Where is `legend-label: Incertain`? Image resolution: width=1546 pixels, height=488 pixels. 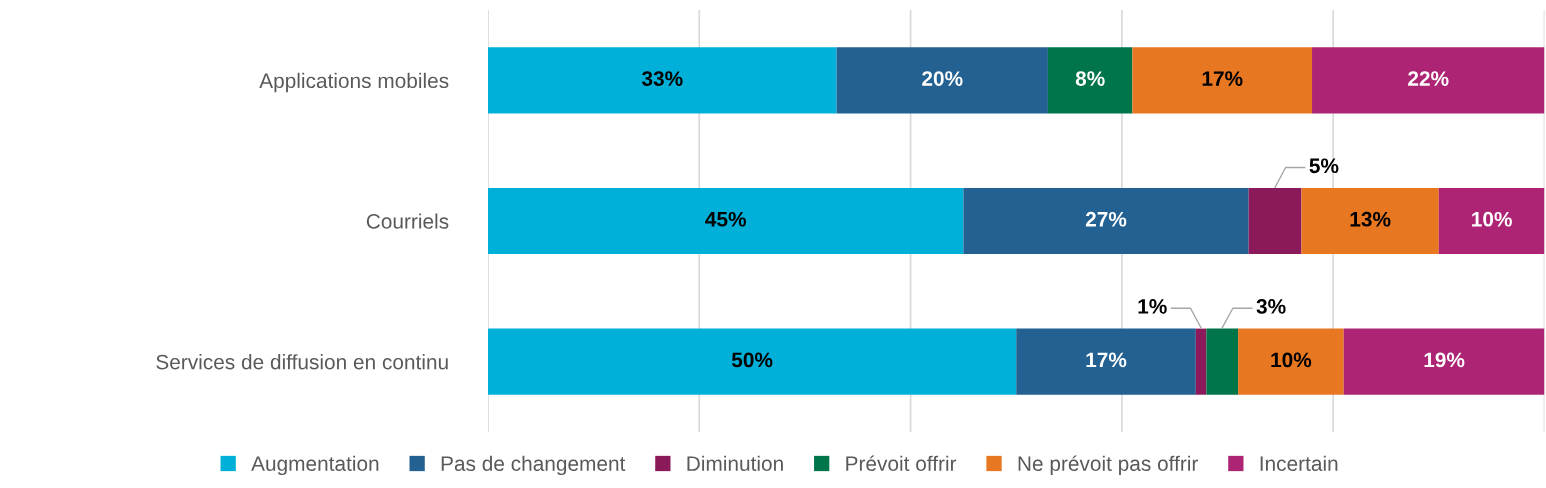 legend-label: Incertain is located at coordinates (1299, 463).